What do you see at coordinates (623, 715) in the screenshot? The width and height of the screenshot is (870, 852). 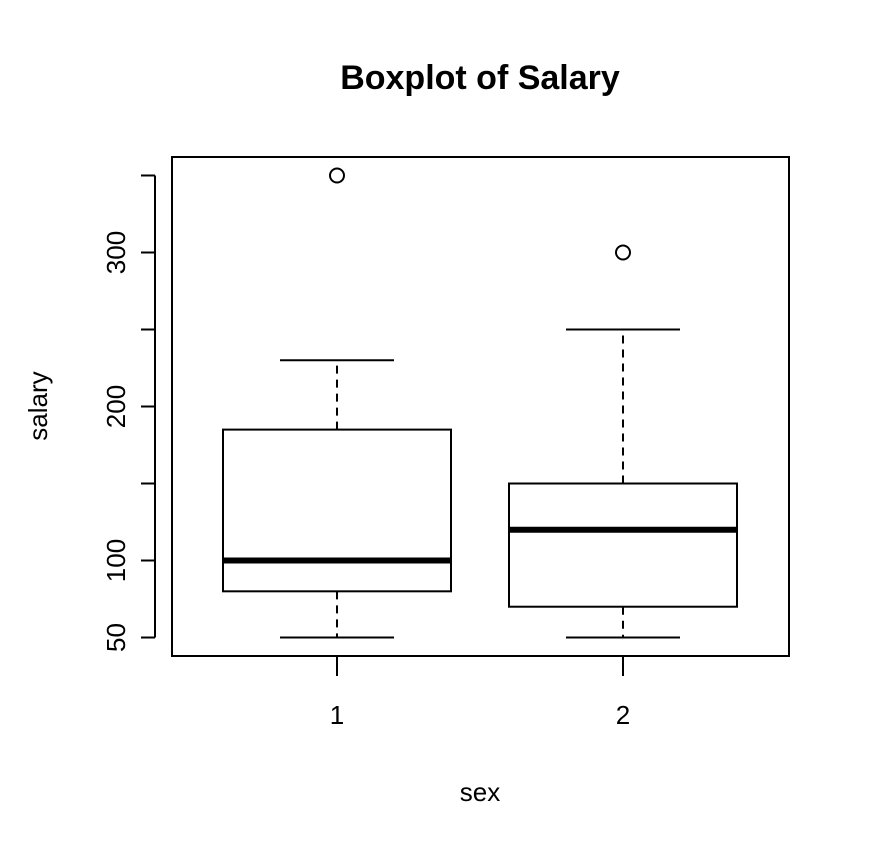 I see `x-tick-label: 2` at bounding box center [623, 715].